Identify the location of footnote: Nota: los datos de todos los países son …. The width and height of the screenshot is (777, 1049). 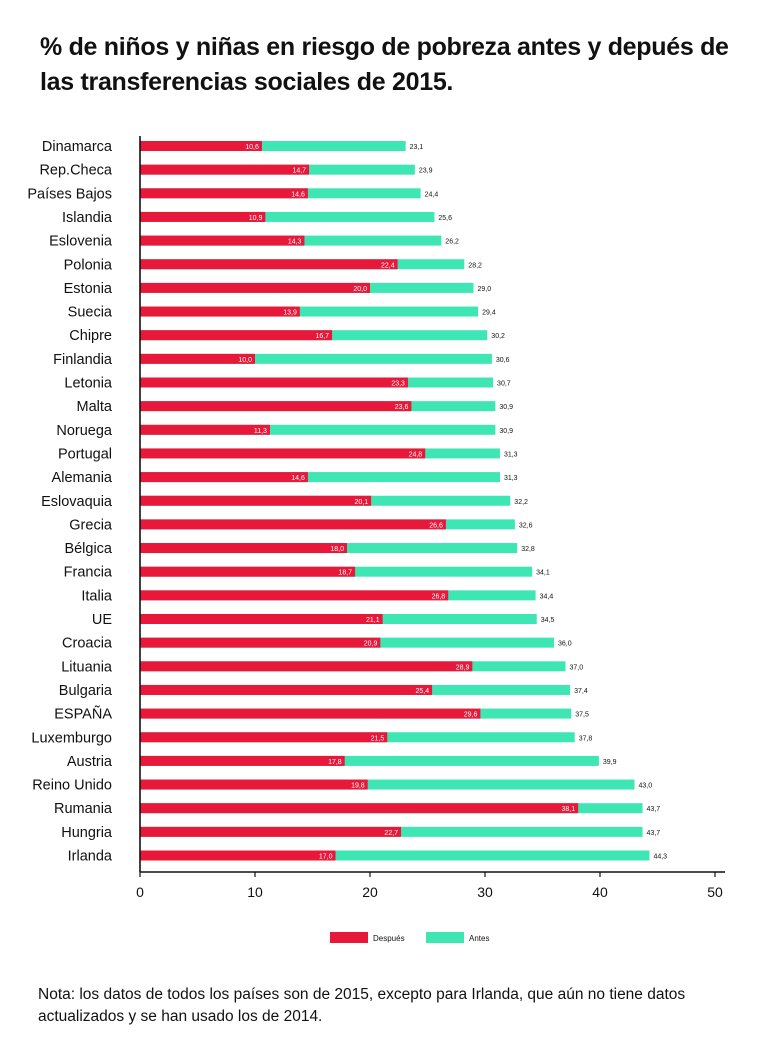
(362, 1005).